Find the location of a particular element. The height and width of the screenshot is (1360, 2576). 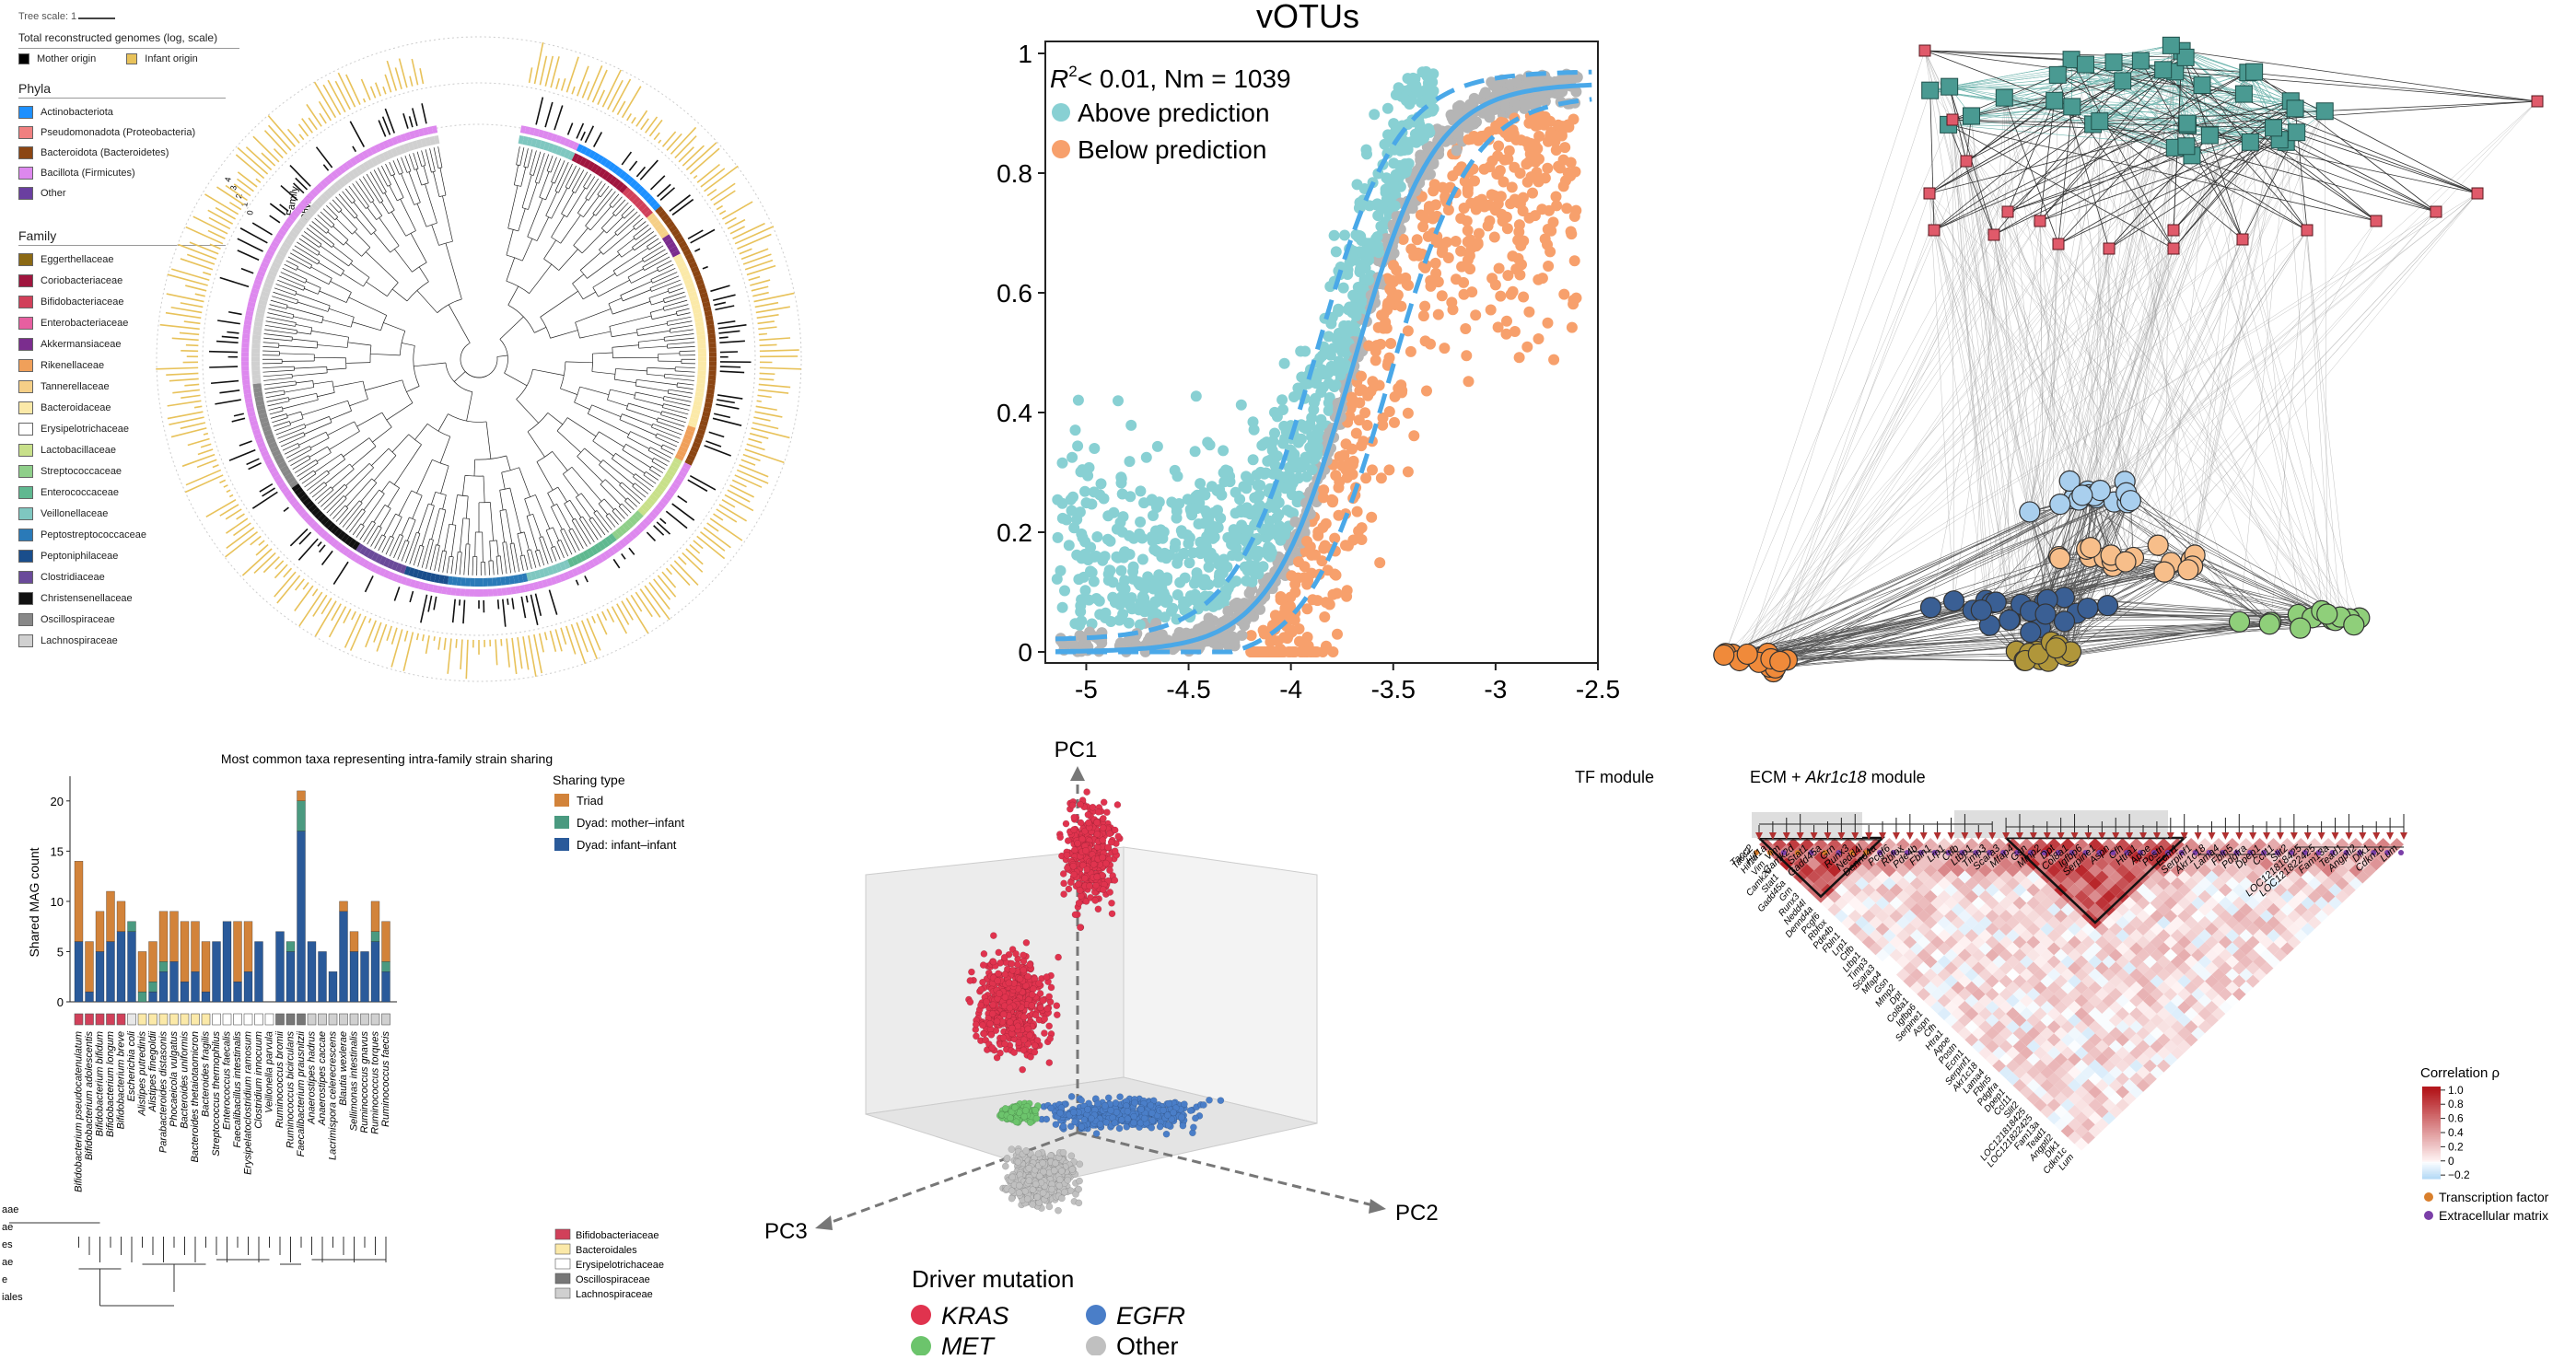

tree-arc is located at coordinates (481, 367).